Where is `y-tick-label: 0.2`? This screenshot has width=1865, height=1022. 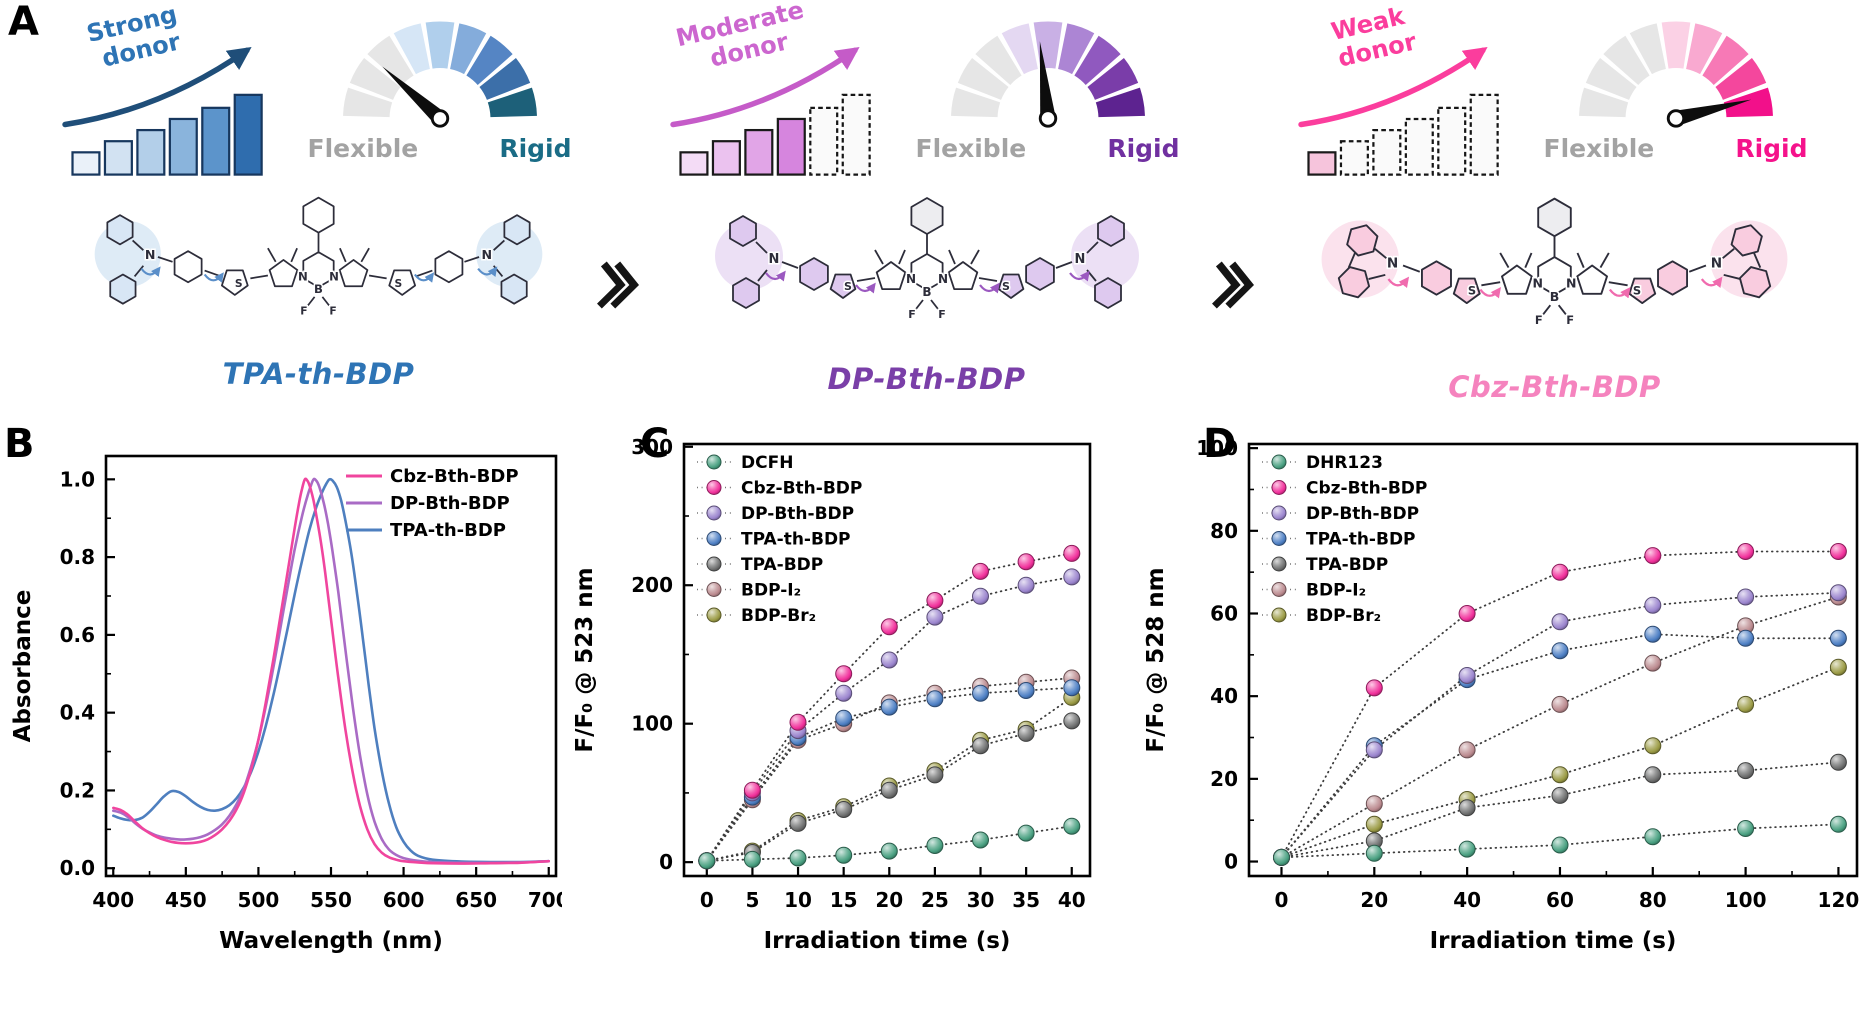 y-tick-label: 0.2 is located at coordinates (77, 790).